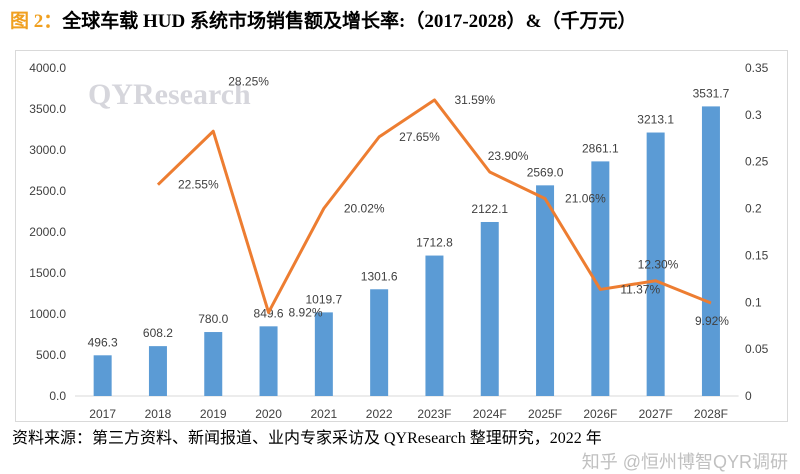  Describe the element at coordinates (640, 289) in the screenshot. I see `line-label: 11.37%` at that location.